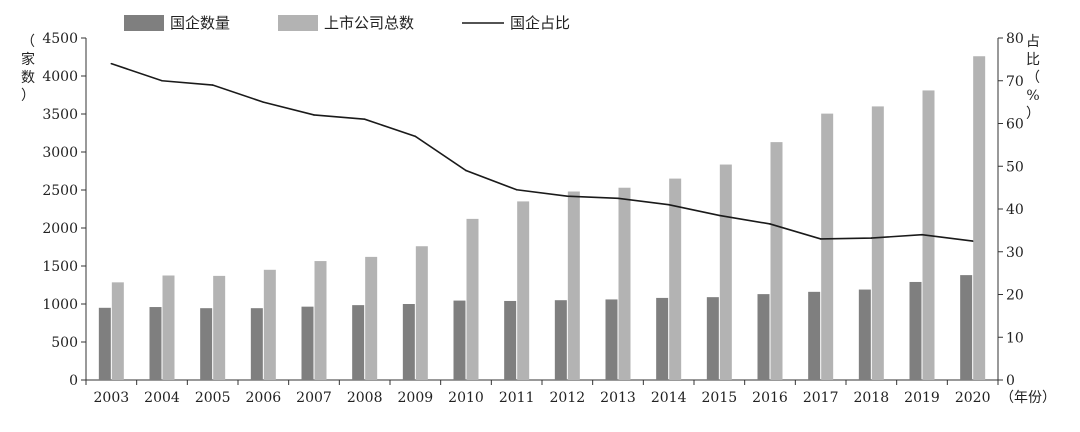  Describe the element at coordinates (200, 23) in the screenshot. I see `legend-label-soe-count: 国企数量` at that location.